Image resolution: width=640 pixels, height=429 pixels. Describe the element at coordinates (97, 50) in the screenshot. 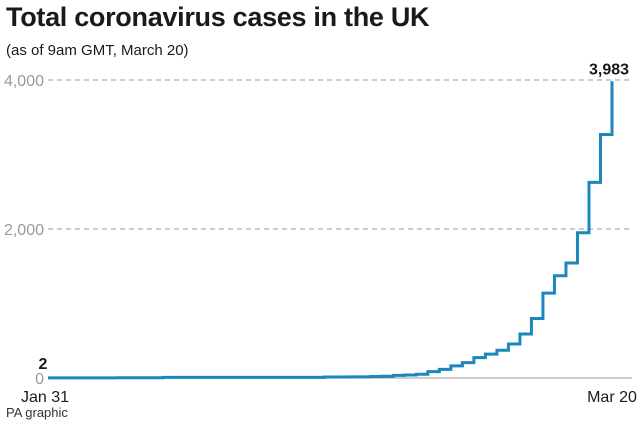

I see `chart-subtitle: (as of 9am GMT, March 20)` at that location.